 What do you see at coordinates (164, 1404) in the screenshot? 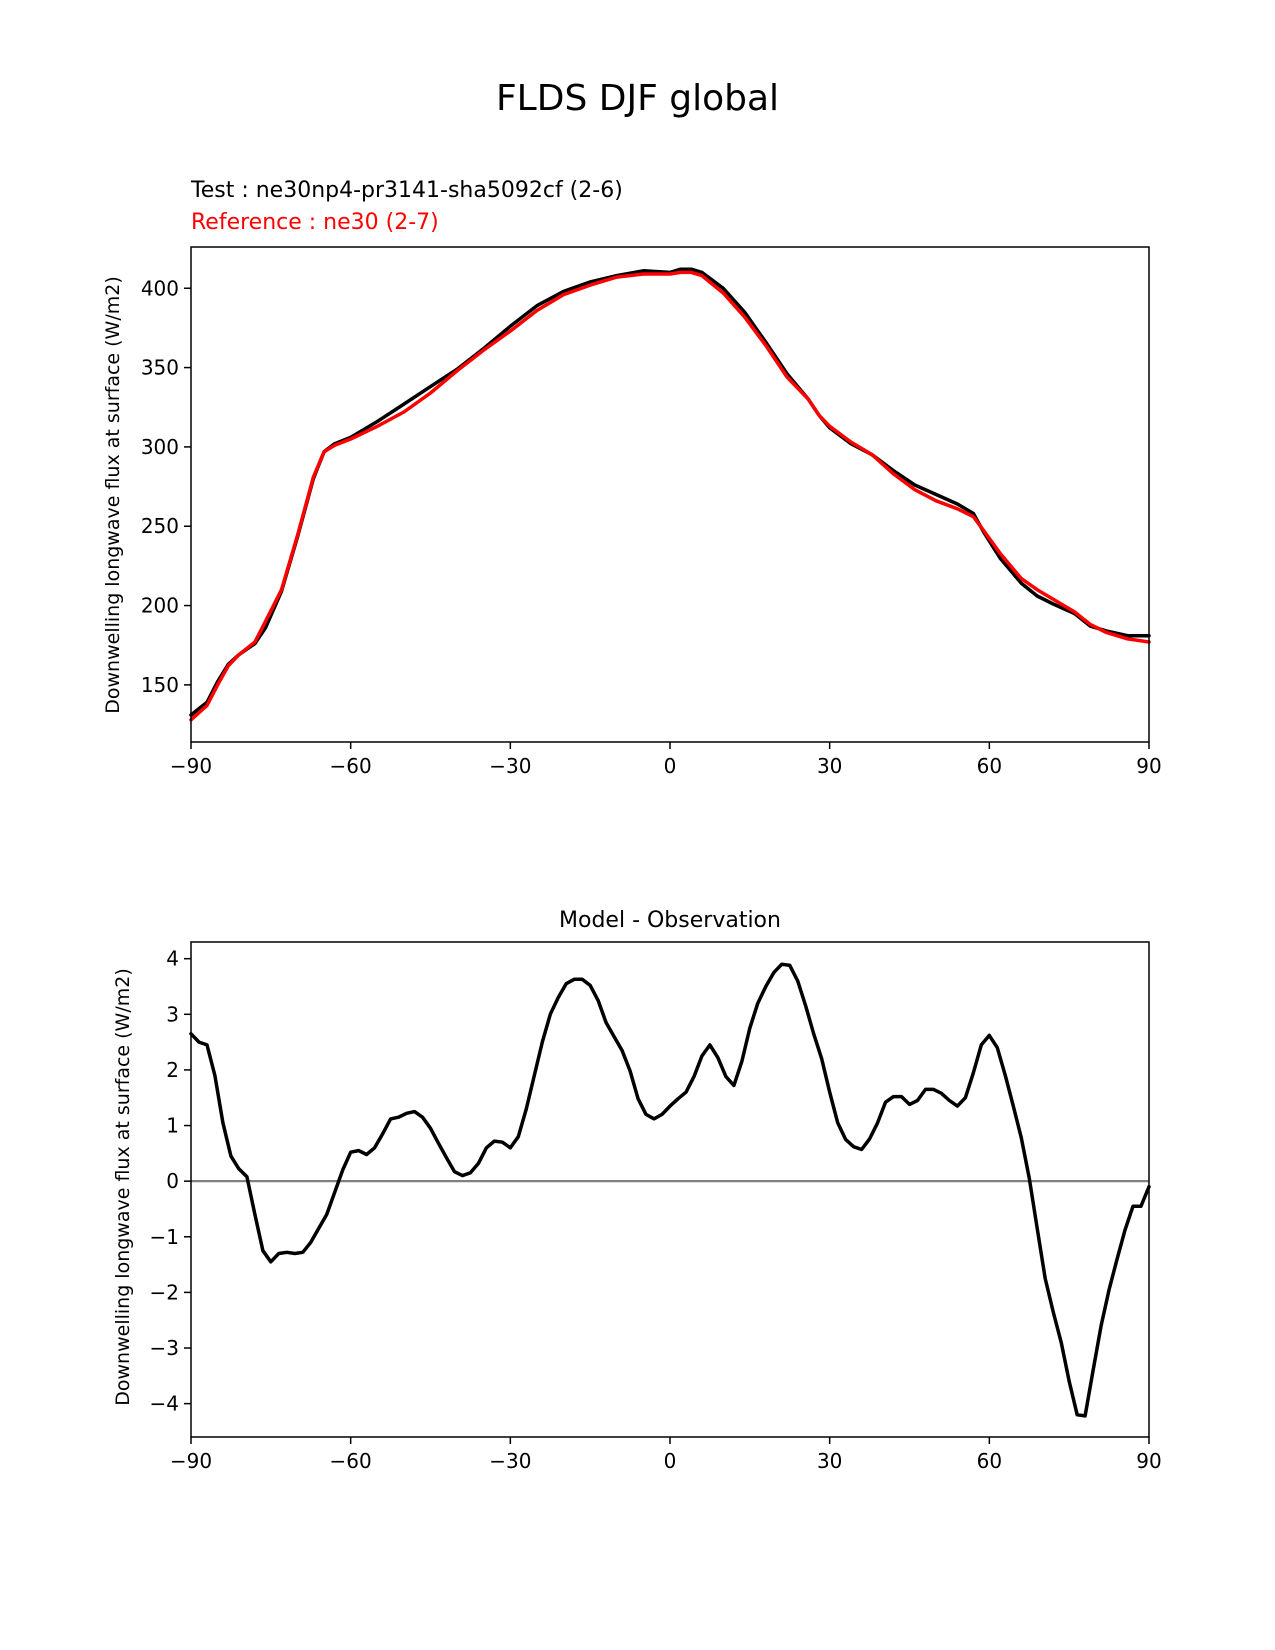
I see `y-tick-label: −4` at bounding box center [164, 1404].